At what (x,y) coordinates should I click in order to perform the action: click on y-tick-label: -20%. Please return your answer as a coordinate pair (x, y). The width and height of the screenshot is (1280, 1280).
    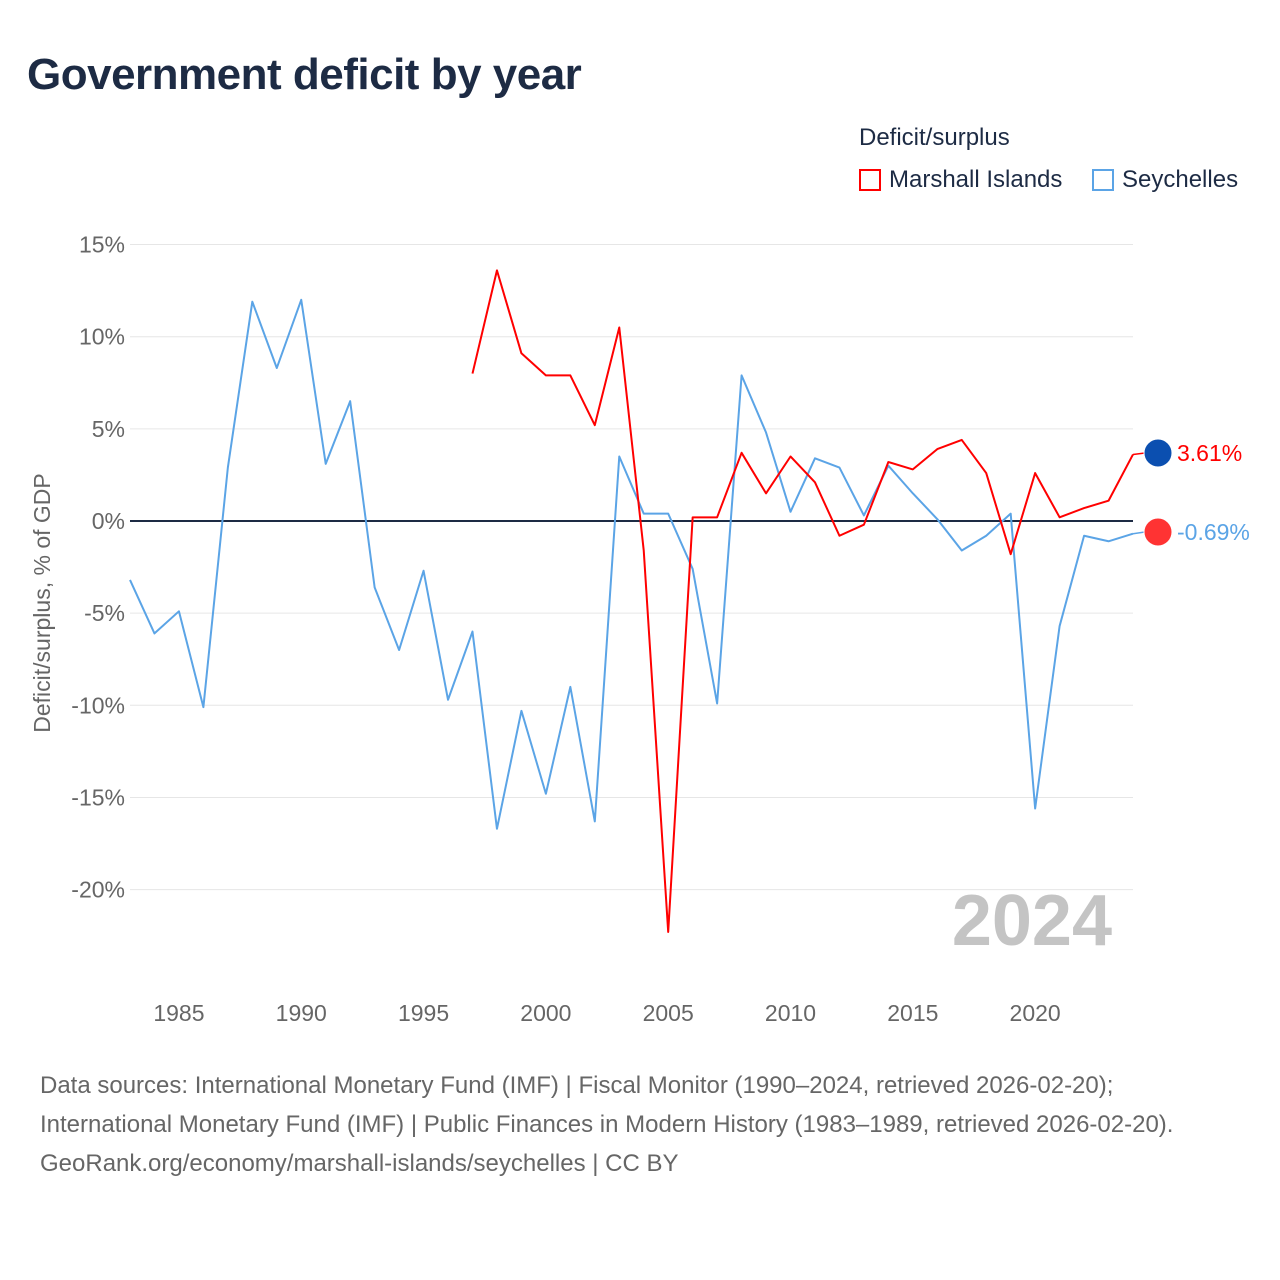
    Looking at the image, I should click on (98, 890).